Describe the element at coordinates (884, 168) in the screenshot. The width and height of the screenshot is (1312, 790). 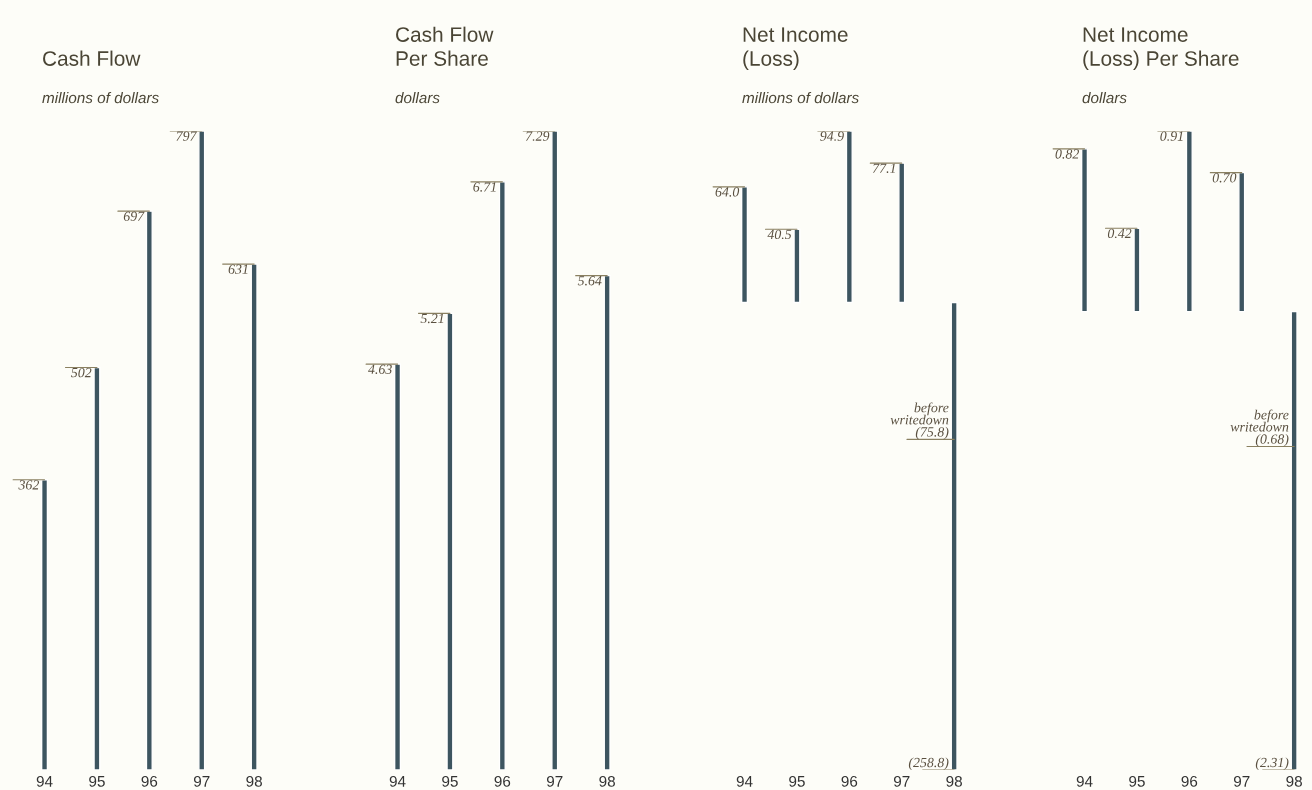
I see `data-label: 77.1` at that location.